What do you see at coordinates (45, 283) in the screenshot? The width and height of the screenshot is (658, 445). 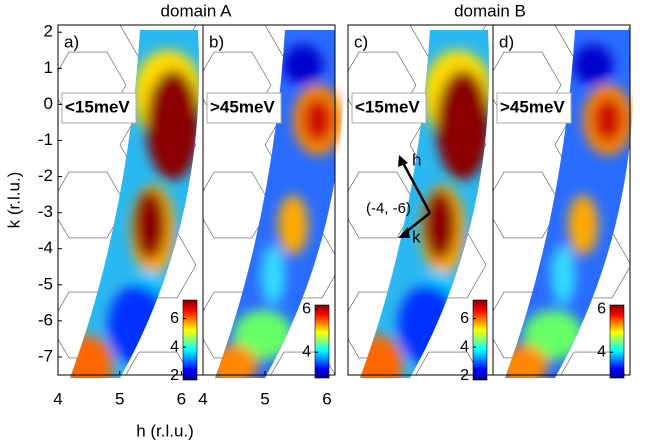 I see `y-tick-label: -5` at bounding box center [45, 283].